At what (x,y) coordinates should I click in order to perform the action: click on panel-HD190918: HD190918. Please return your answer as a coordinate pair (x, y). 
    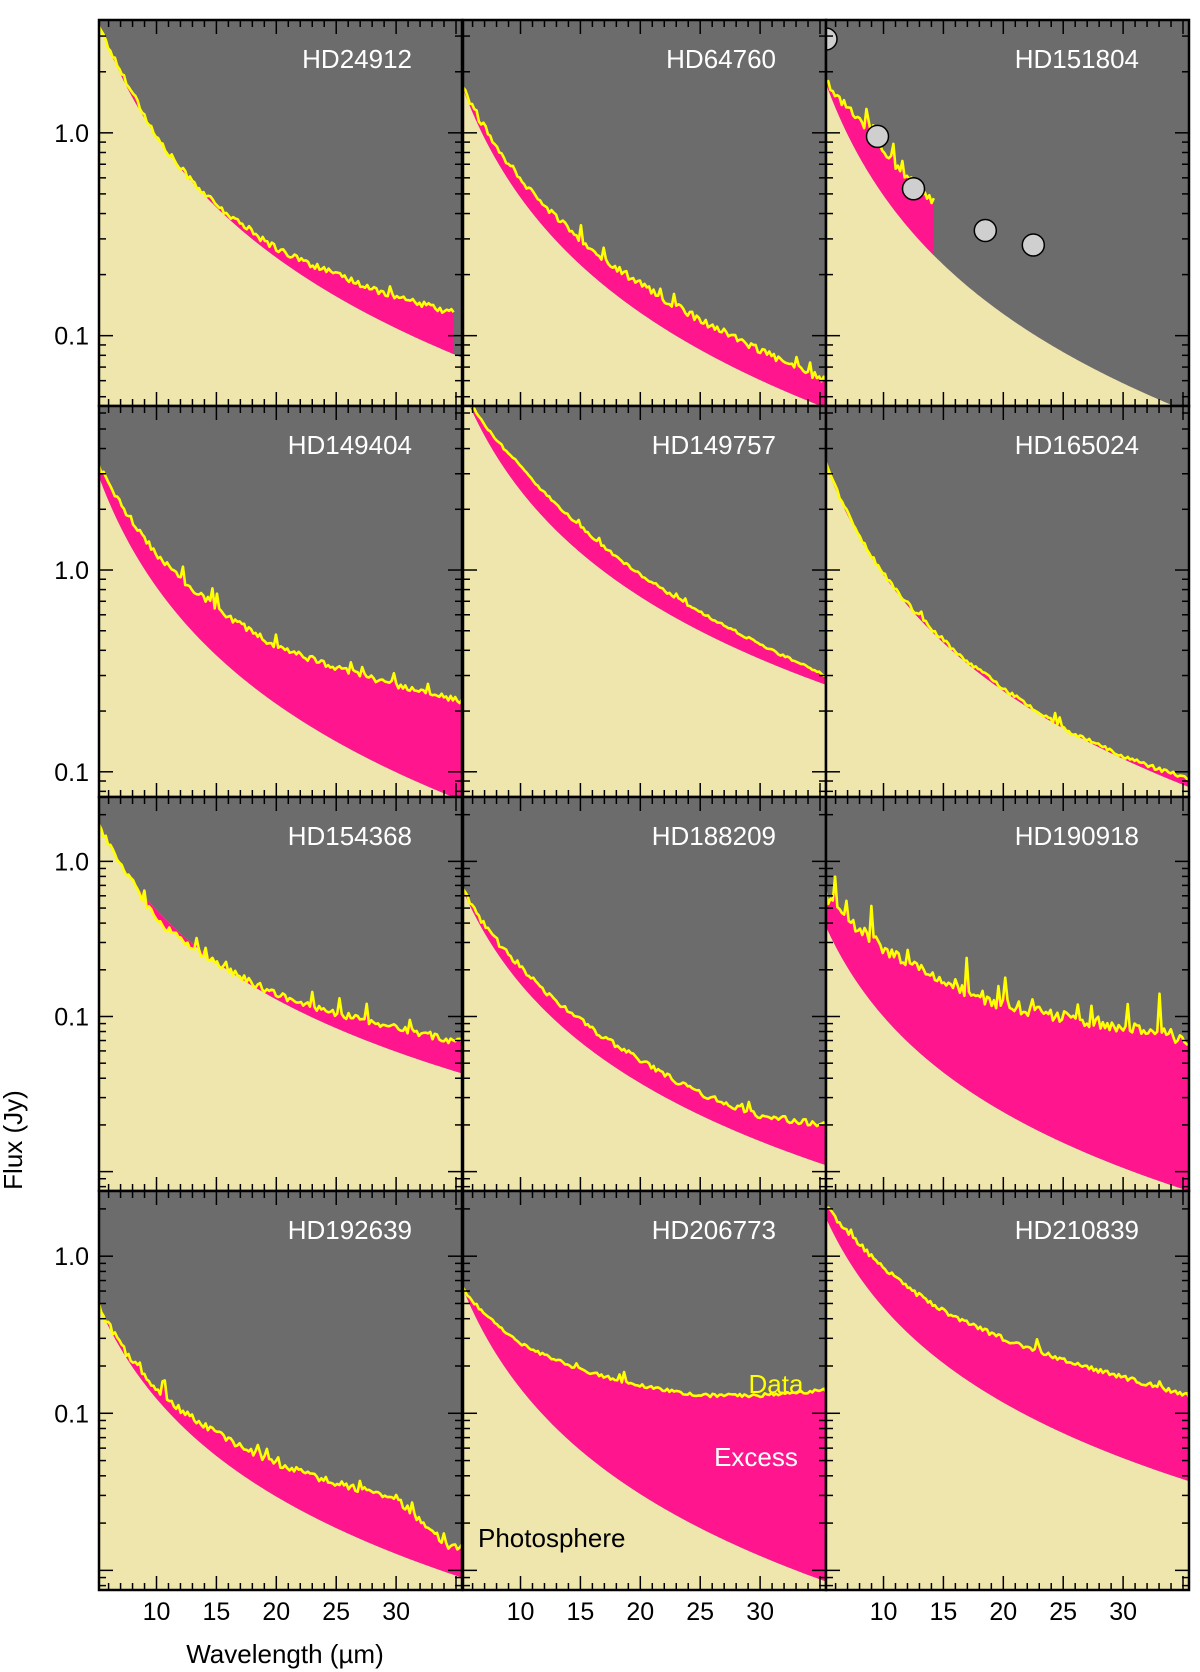
    Looking at the image, I should click on (1007, 994).